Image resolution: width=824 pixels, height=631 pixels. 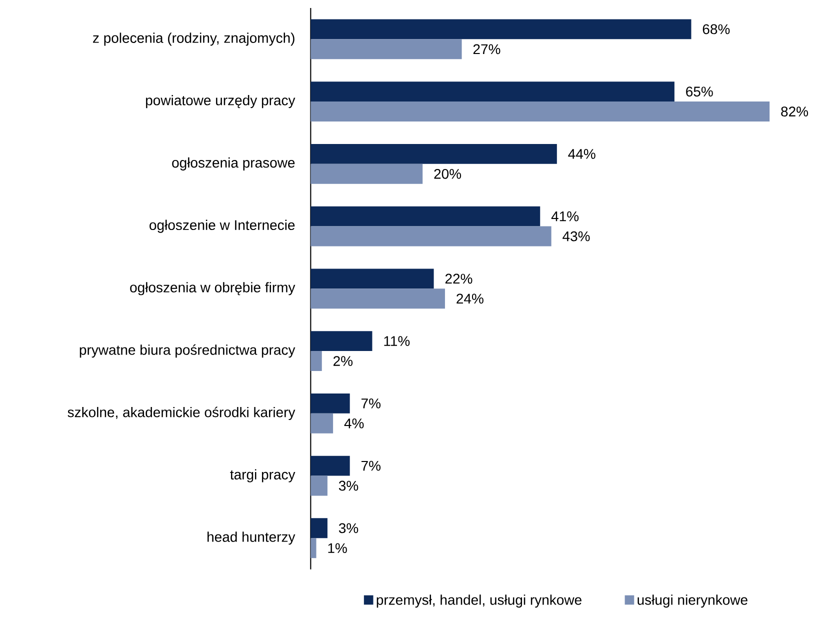 I want to click on y-tick-label: targi pracy, so click(x=263, y=475).